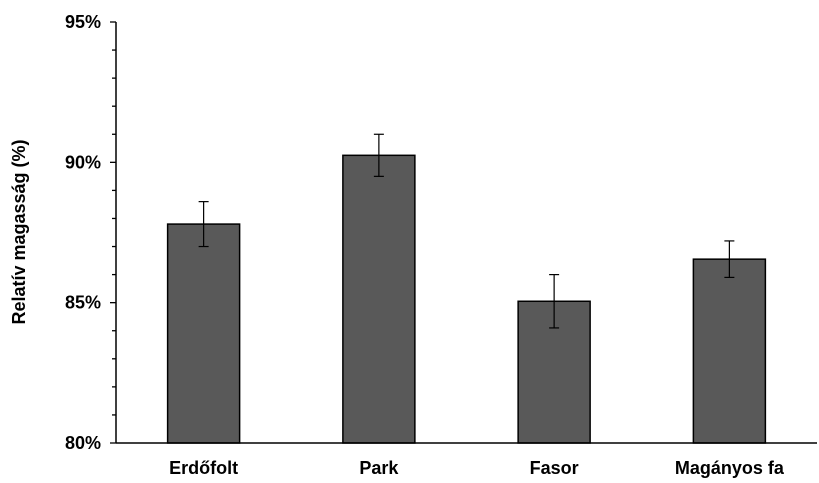 Image resolution: width=819 pixels, height=483 pixels. What do you see at coordinates (379, 468) in the screenshot?
I see `x-tick-label: Park` at bounding box center [379, 468].